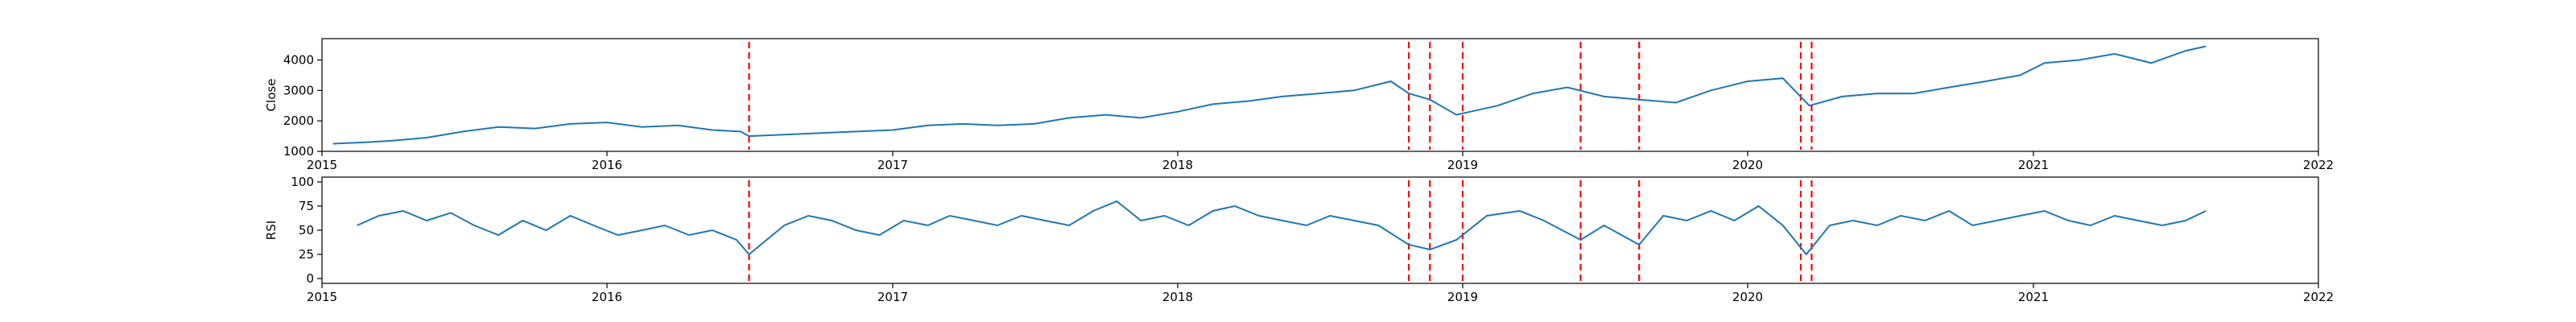 Image resolution: width=2576 pixels, height=322 pixels. Describe the element at coordinates (1282, 228) in the screenshot. I see `rsi-series-line` at that location.